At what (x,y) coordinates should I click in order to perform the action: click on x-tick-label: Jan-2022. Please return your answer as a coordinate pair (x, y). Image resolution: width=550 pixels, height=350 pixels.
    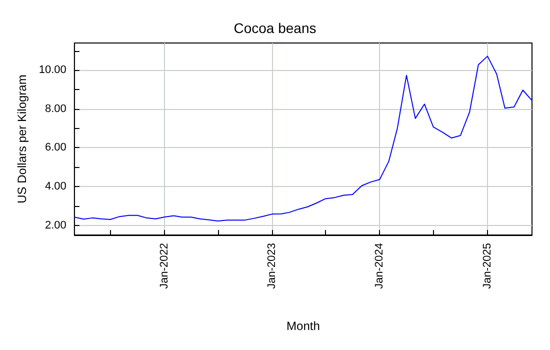
    Looking at the image, I should click on (164, 266).